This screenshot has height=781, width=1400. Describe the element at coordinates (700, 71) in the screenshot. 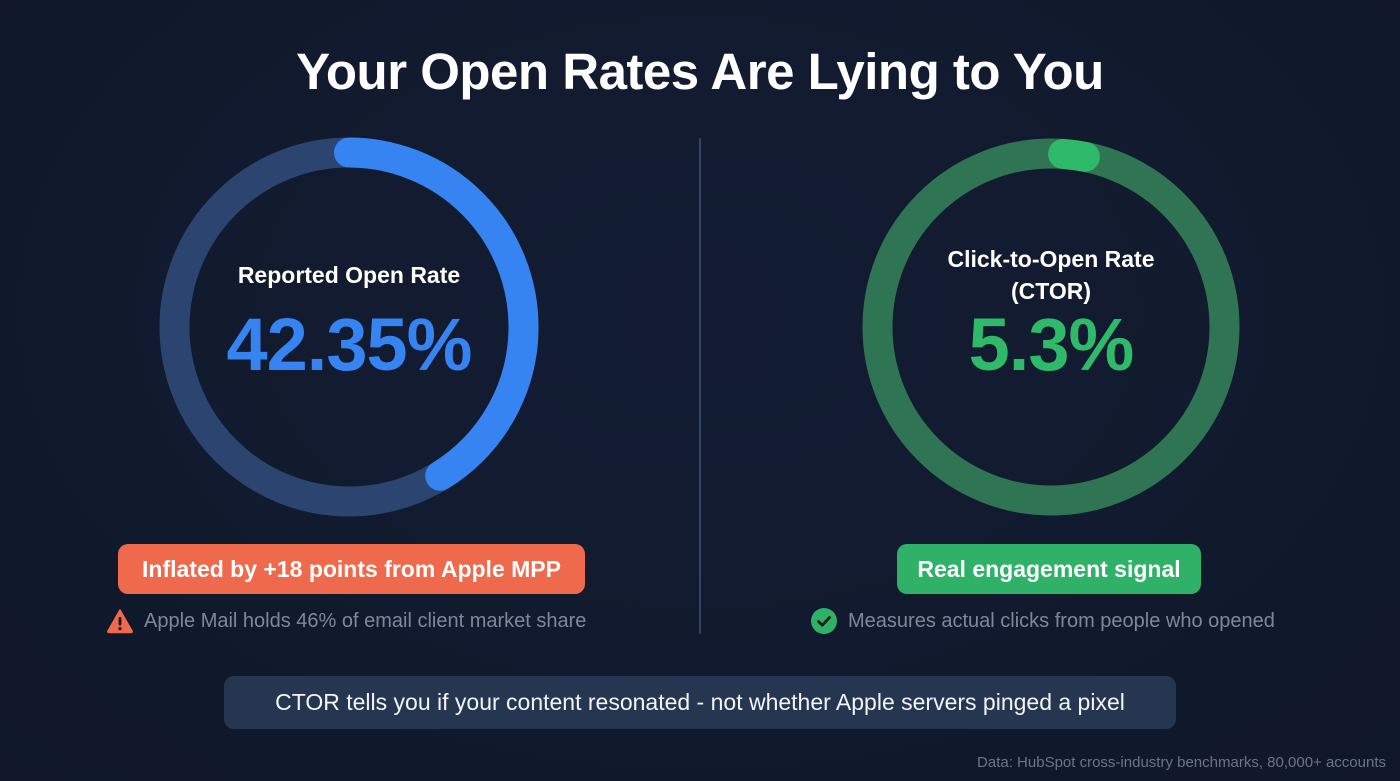

I see `page-title: Your Open Rates Are Lying to You` at that location.